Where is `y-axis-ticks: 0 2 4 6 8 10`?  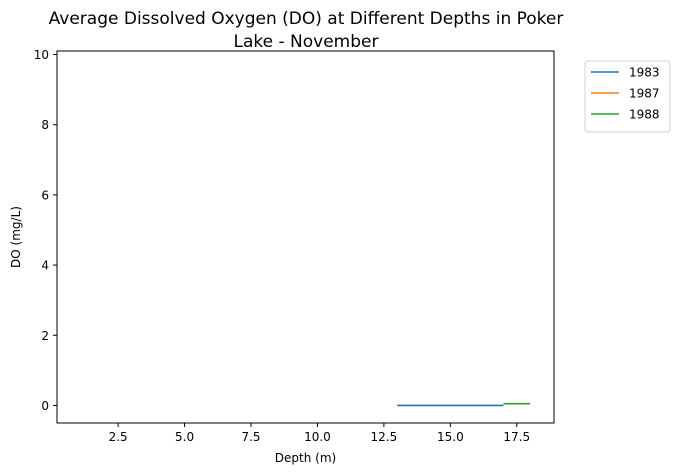
y-axis-ticks: 0 2 4 6 8 10 is located at coordinates (45, 230).